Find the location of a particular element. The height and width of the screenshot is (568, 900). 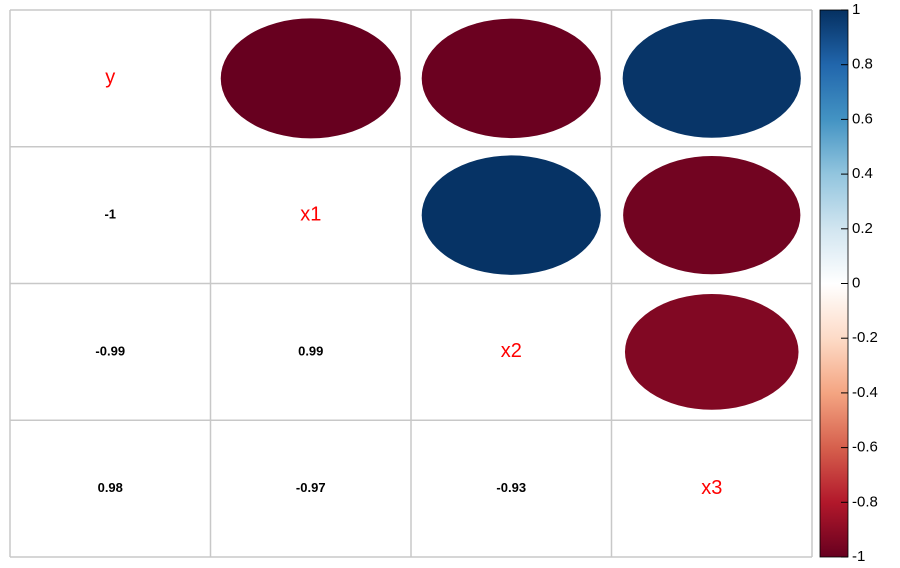

correlation-value: 0.98 is located at coordinates (110, 487).